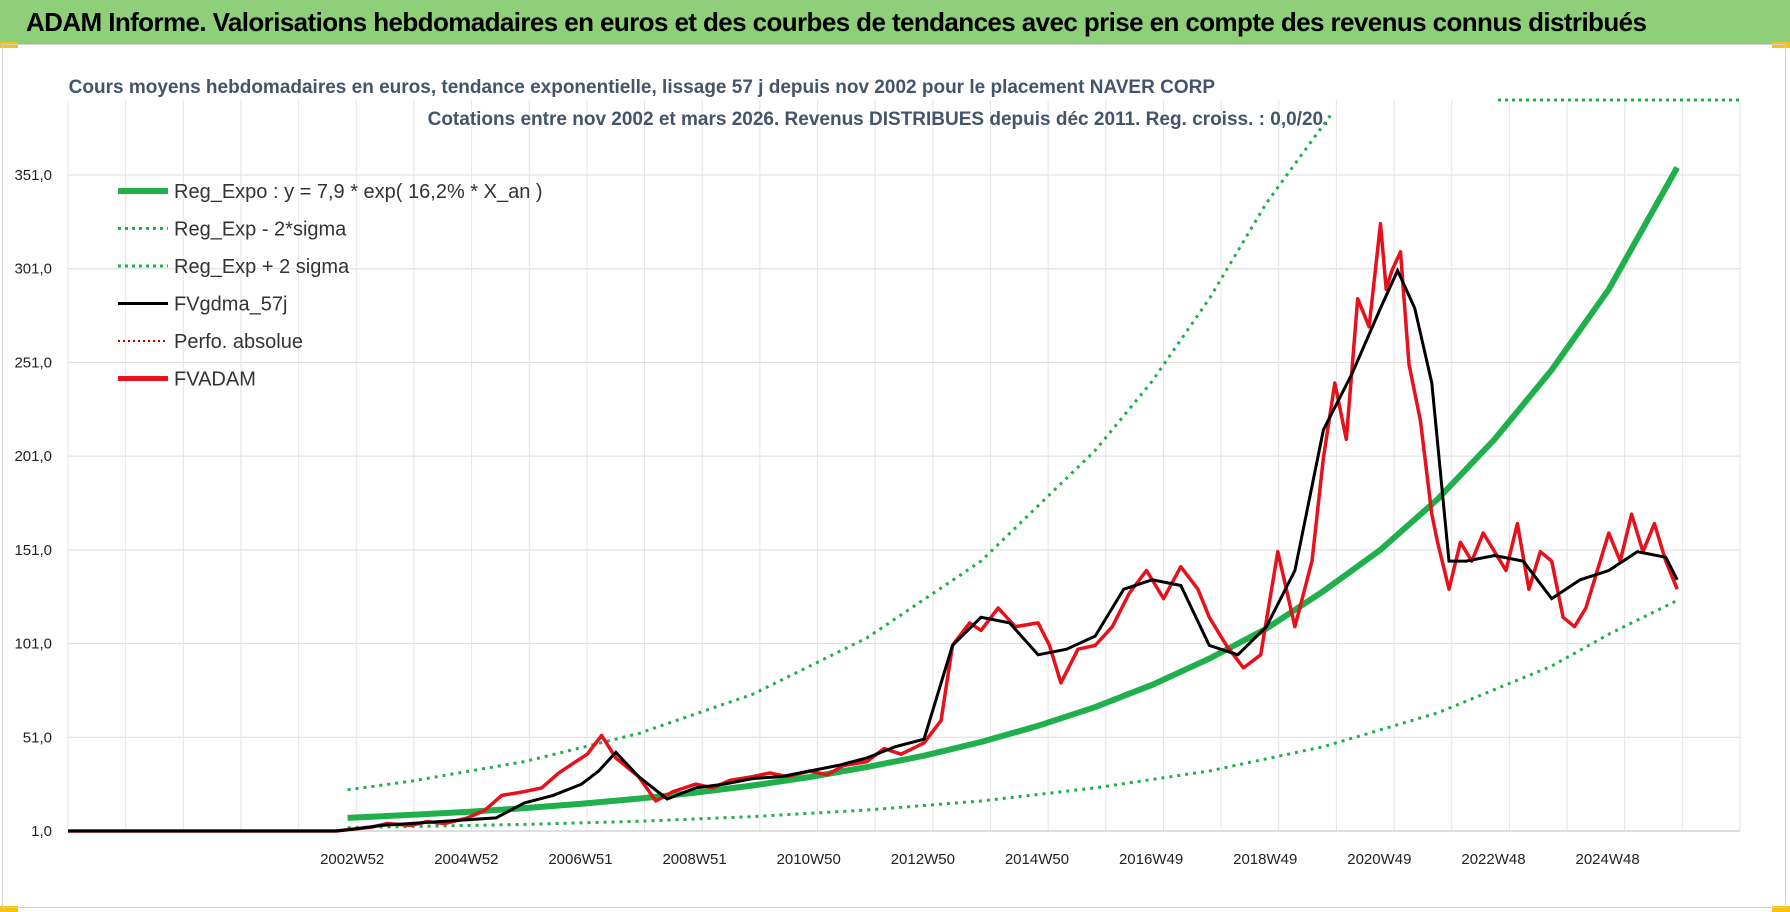  What do you see at coordinates (215, 380) in the screenshot?
I see `legend-label: FVADAM` at bounding box center [215, 380].